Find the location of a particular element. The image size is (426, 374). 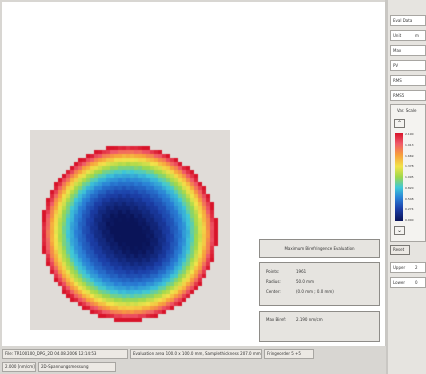

scale-down-button: ⌄ is located at coordinates (399, 230).